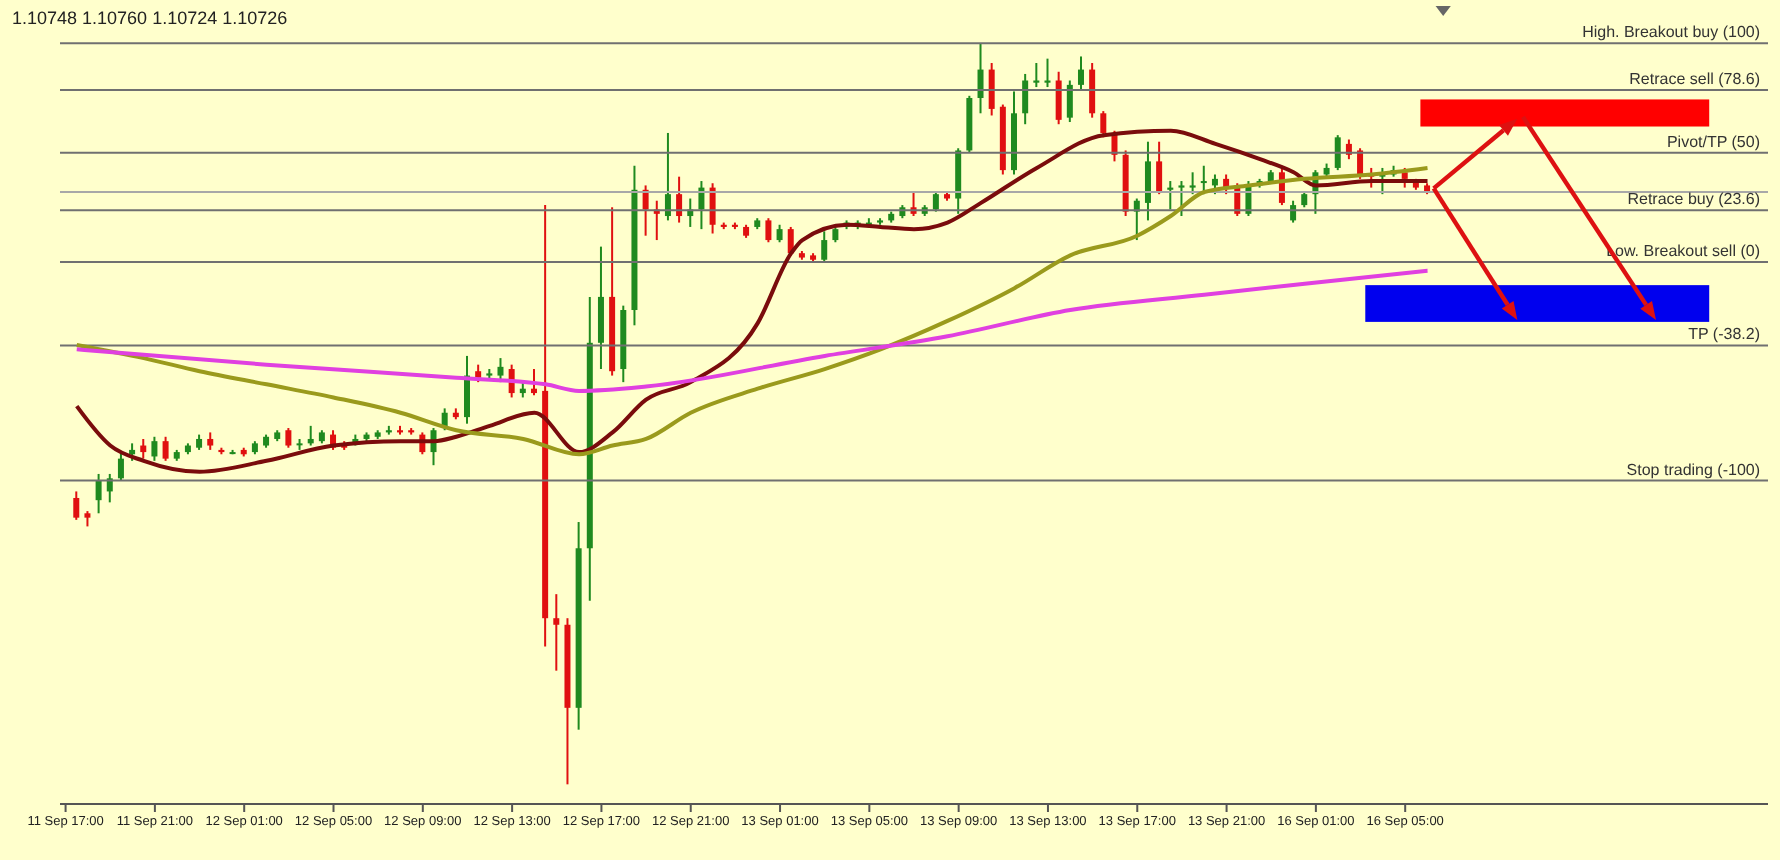 Image resolution: width=1780 pixels, height=860 pixels. What do you see at coordinates (1671, 32) in the screenshot?
I see `ref-line-label: High. Breakout buy (100)` at bounding box center [1671, 32].